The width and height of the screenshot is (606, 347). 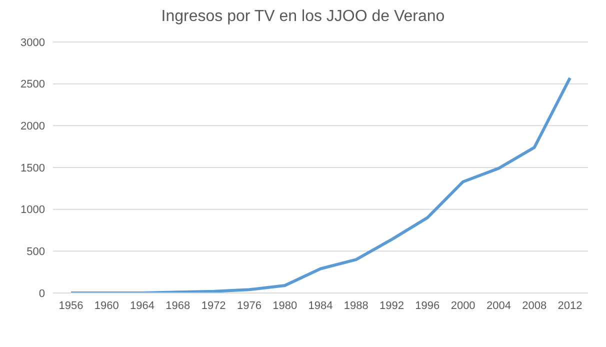 I want to click on x-tick-label: 1996, so click(x=427, y=306).